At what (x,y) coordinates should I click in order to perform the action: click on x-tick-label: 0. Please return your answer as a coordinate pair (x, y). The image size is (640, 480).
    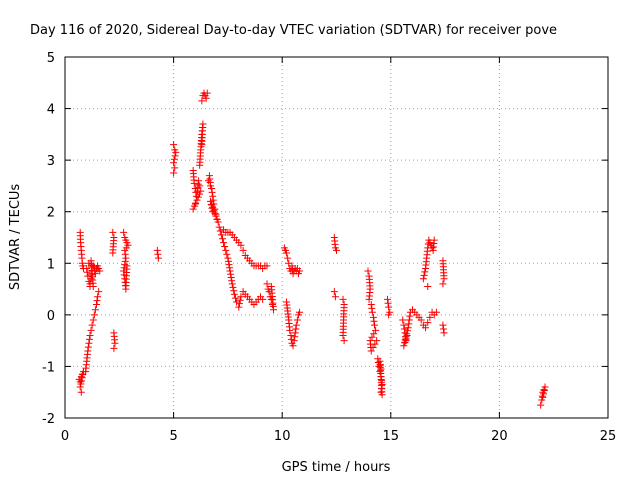
    Looking at the image, I should click on (65, 436).